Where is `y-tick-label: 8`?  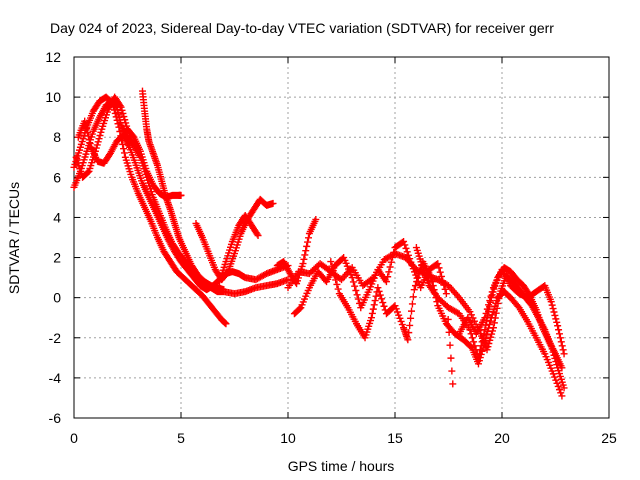 y-tick-label: 8 is located at coordinates (57, 137).